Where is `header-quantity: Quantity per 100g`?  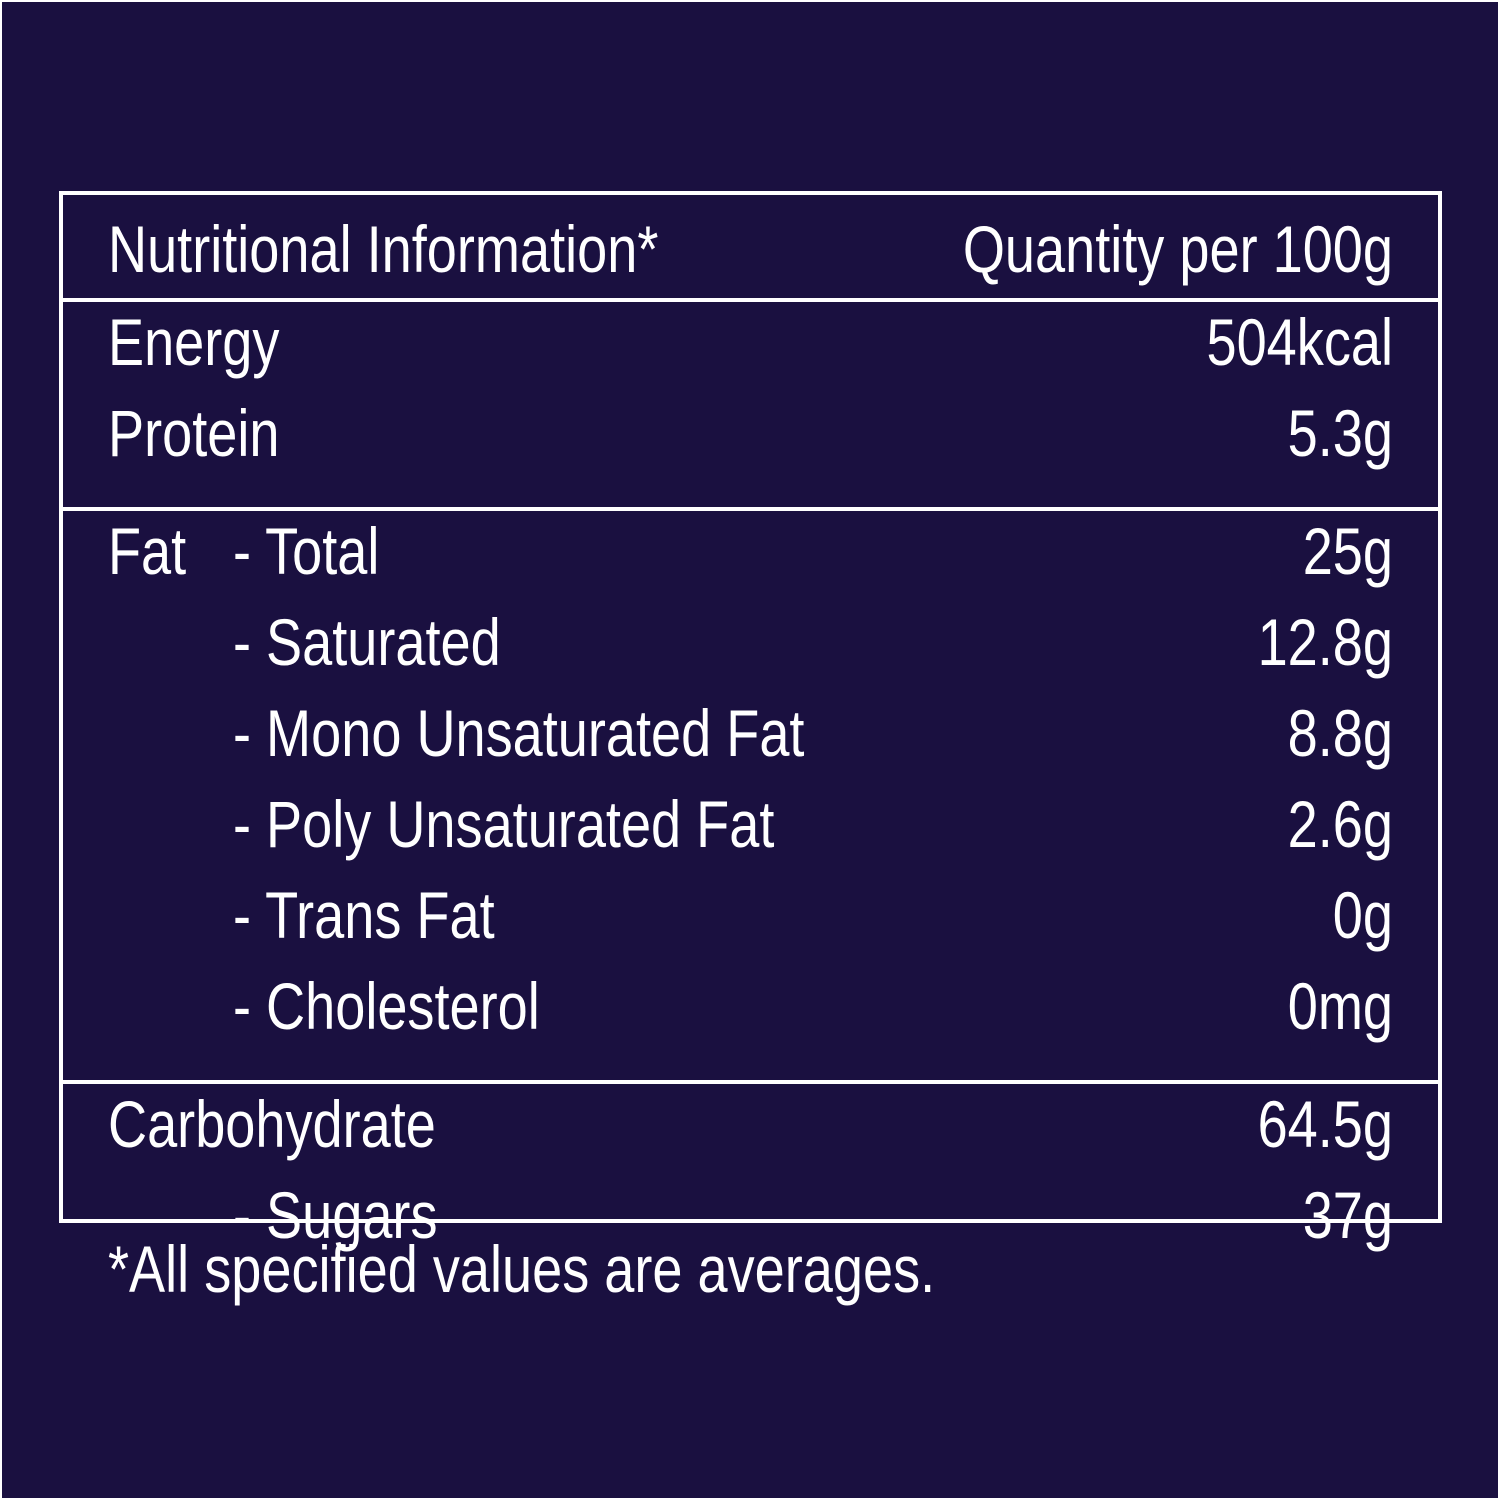 header-quantity: Quantity per 100g is located at coordinates (1178, 249).